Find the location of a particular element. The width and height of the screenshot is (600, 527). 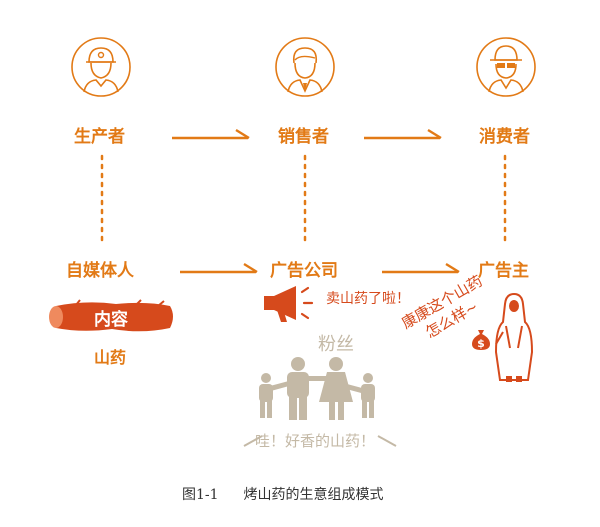

yam-icon is located at coordinates (111, 315).